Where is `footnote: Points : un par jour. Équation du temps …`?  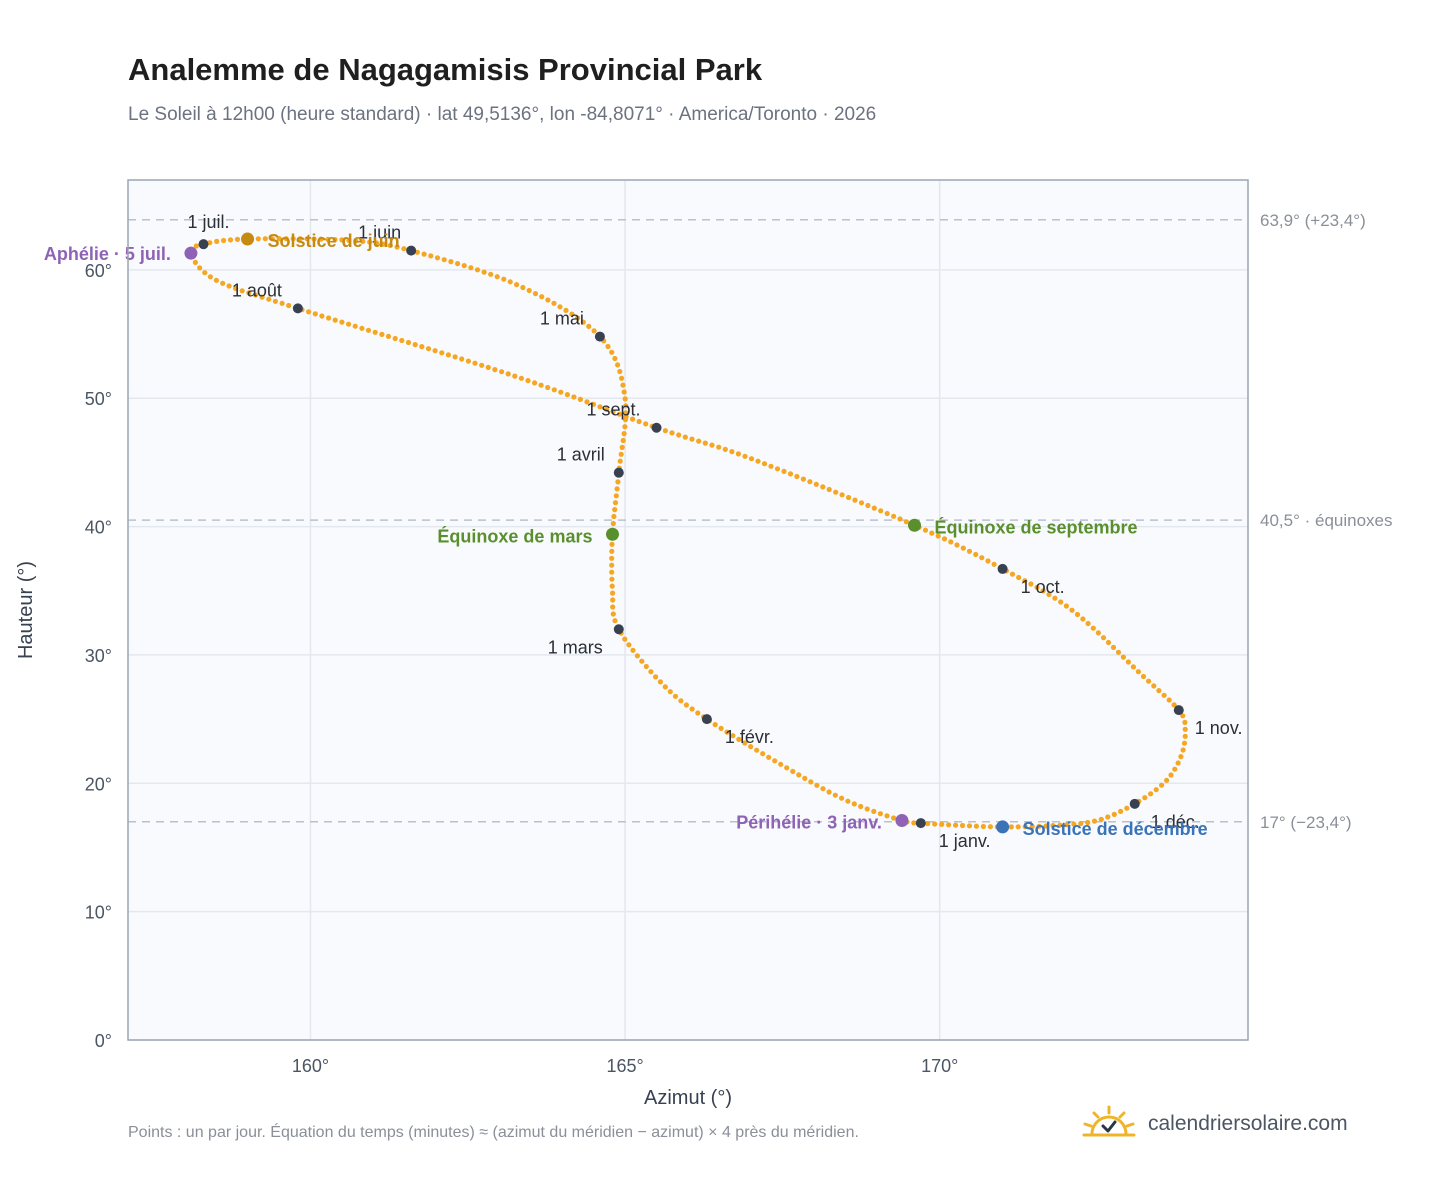
footnote: Points : un par jour. Équation du temps … is located at coordinates (493, 1132).